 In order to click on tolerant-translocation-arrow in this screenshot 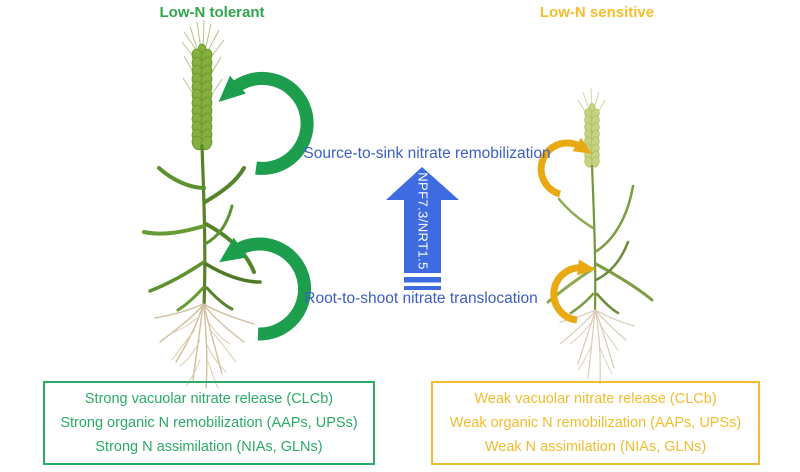, I will do `click(265, 289)`.